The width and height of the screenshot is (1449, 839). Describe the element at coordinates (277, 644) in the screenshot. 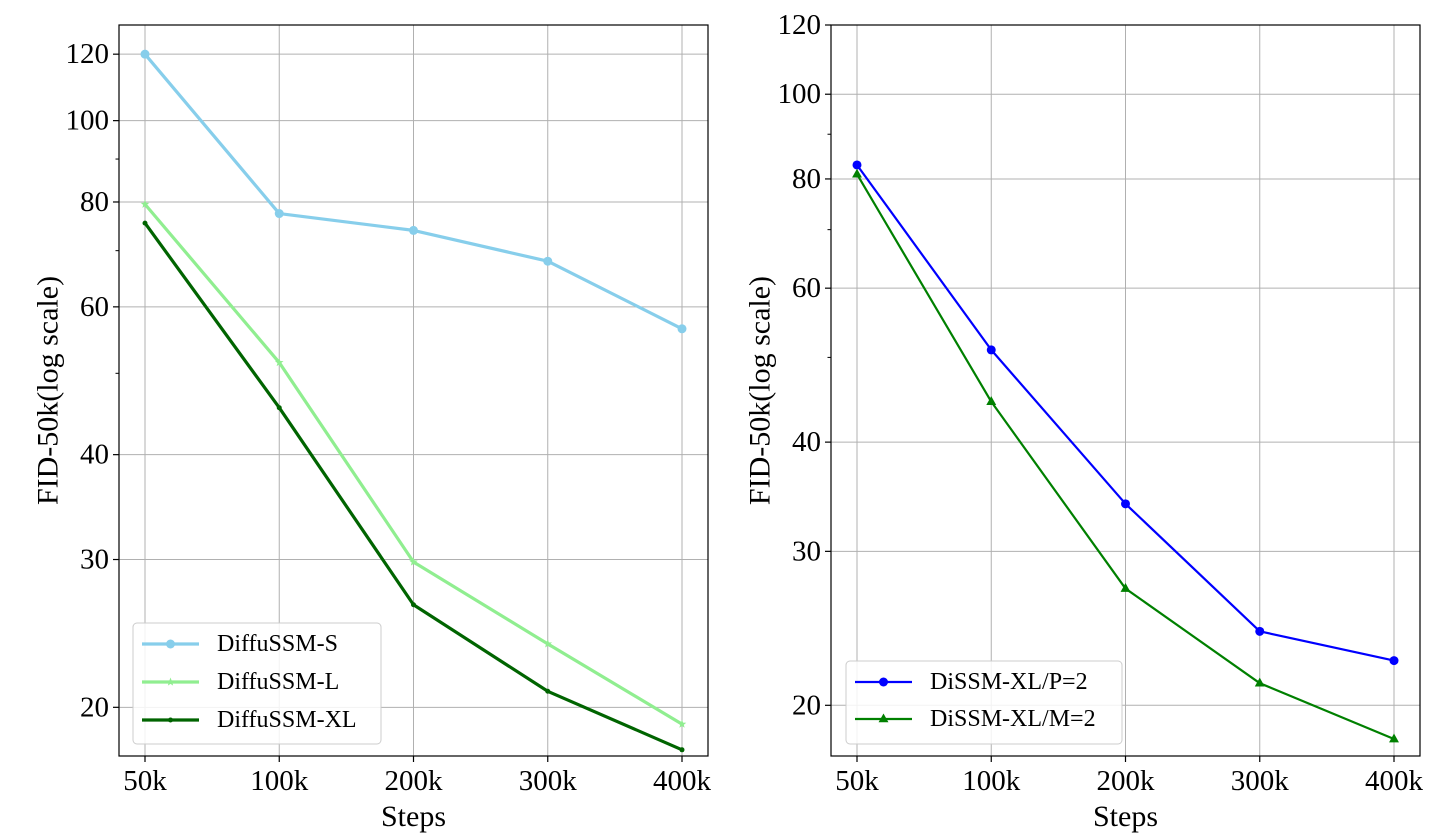

I see `legend-label: DiffuSSM-S` at that location.